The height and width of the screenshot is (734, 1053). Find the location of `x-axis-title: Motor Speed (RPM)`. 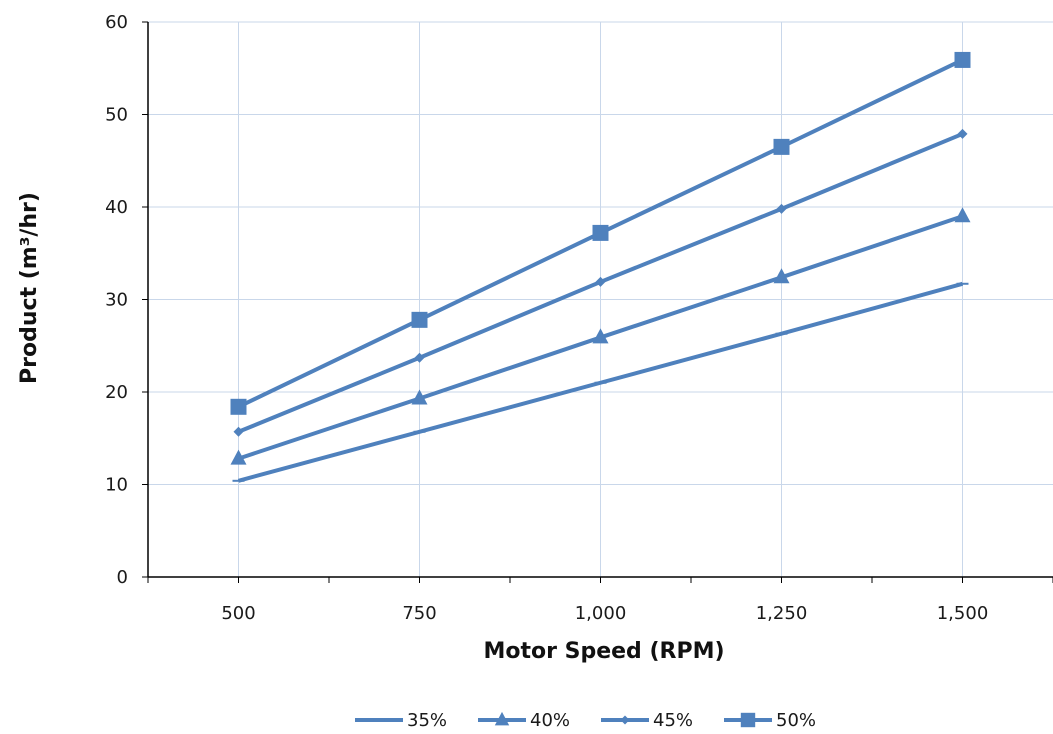

x-axis-title: Motor Speed (RPM) is located at coordinates (603, 651).